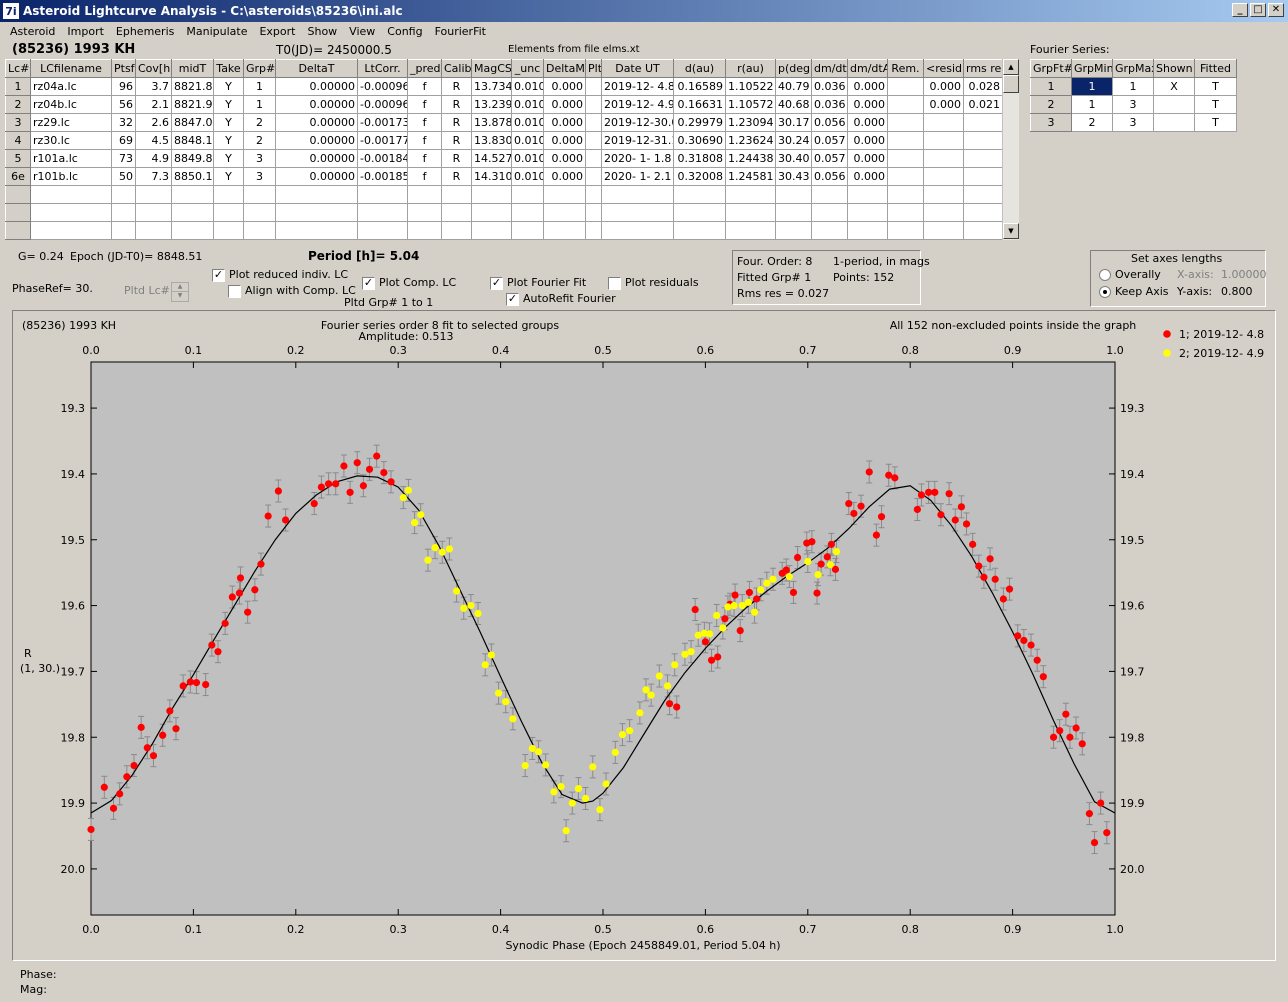  Describe the element at coordinates (33, 31) in the screenshot. I see `menu-asteroid: Asteroid` at that location.